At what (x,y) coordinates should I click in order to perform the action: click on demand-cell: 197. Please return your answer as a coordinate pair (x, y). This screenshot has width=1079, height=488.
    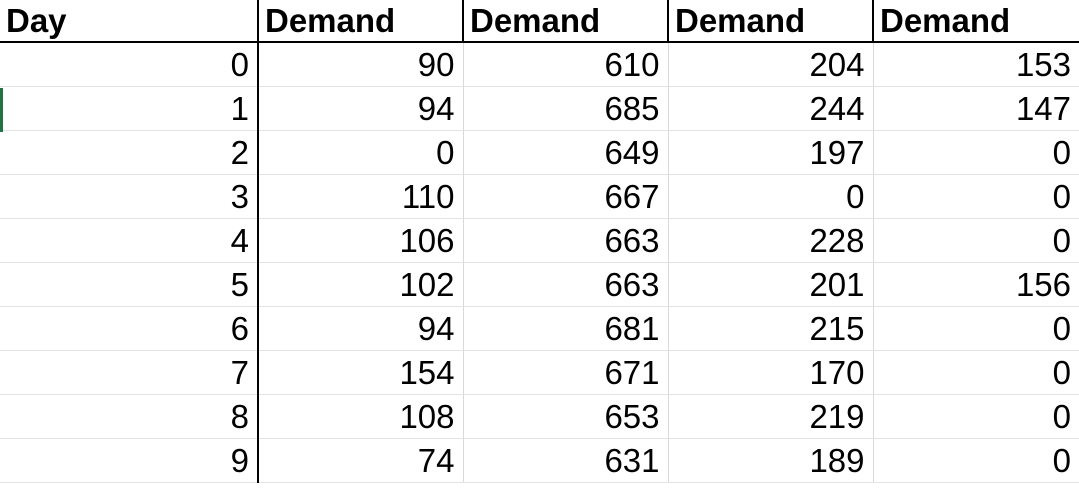
    Looking at the image, I should click on (771, 152).